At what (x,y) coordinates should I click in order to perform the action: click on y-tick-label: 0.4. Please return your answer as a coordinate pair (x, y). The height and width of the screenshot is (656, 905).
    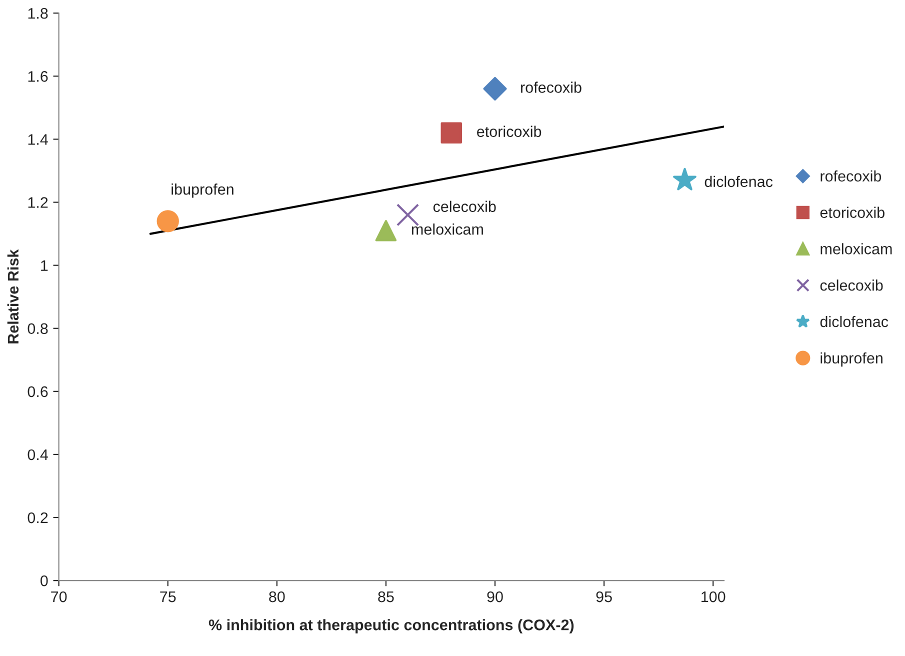
    Looking at the image, I should click on (38, 454).